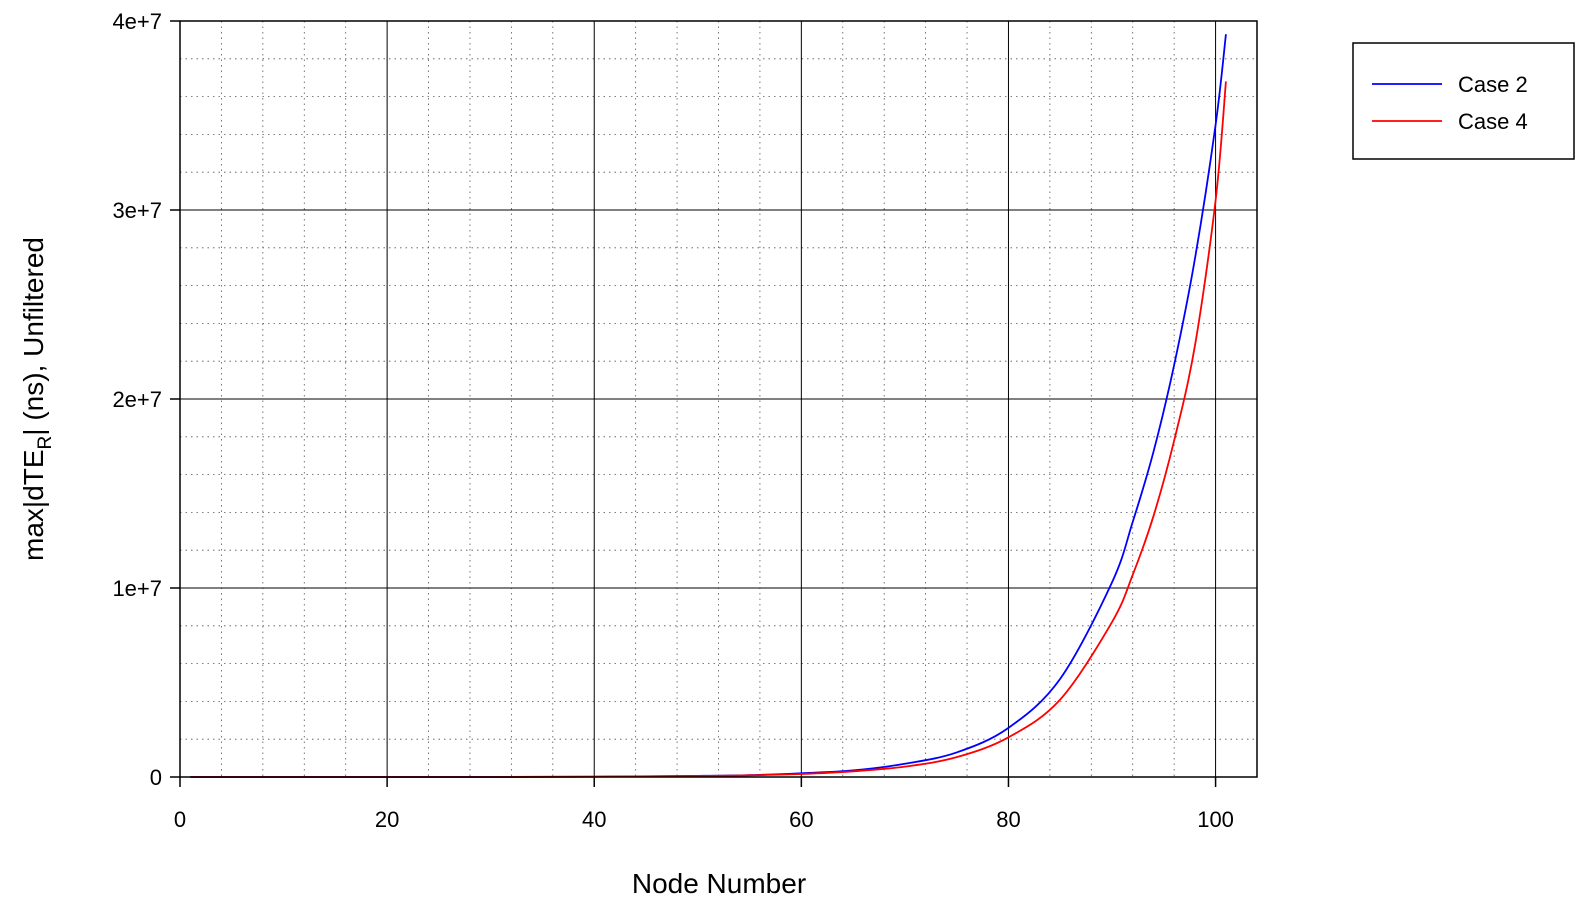  What do you see at coordinates (156, 777) in the screenshot?
I see `y-tick-label: 0` at bounding box center [156, 777].